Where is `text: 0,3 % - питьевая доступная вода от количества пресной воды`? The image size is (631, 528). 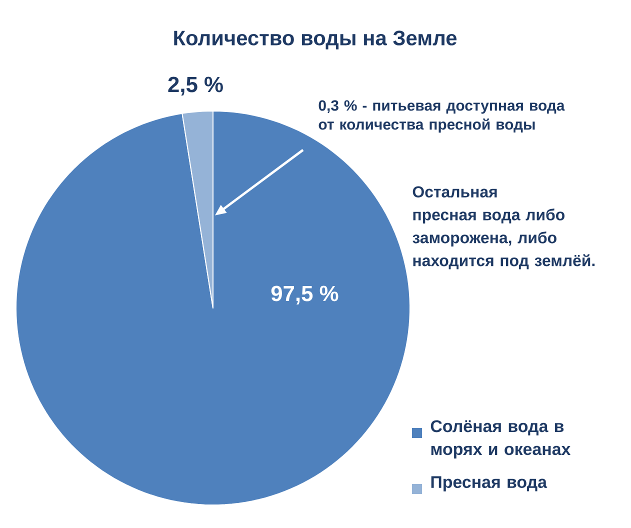
text: 0,3 % - питьевая доступная вода от количества пресной воды is located at coordinates (441, 116).